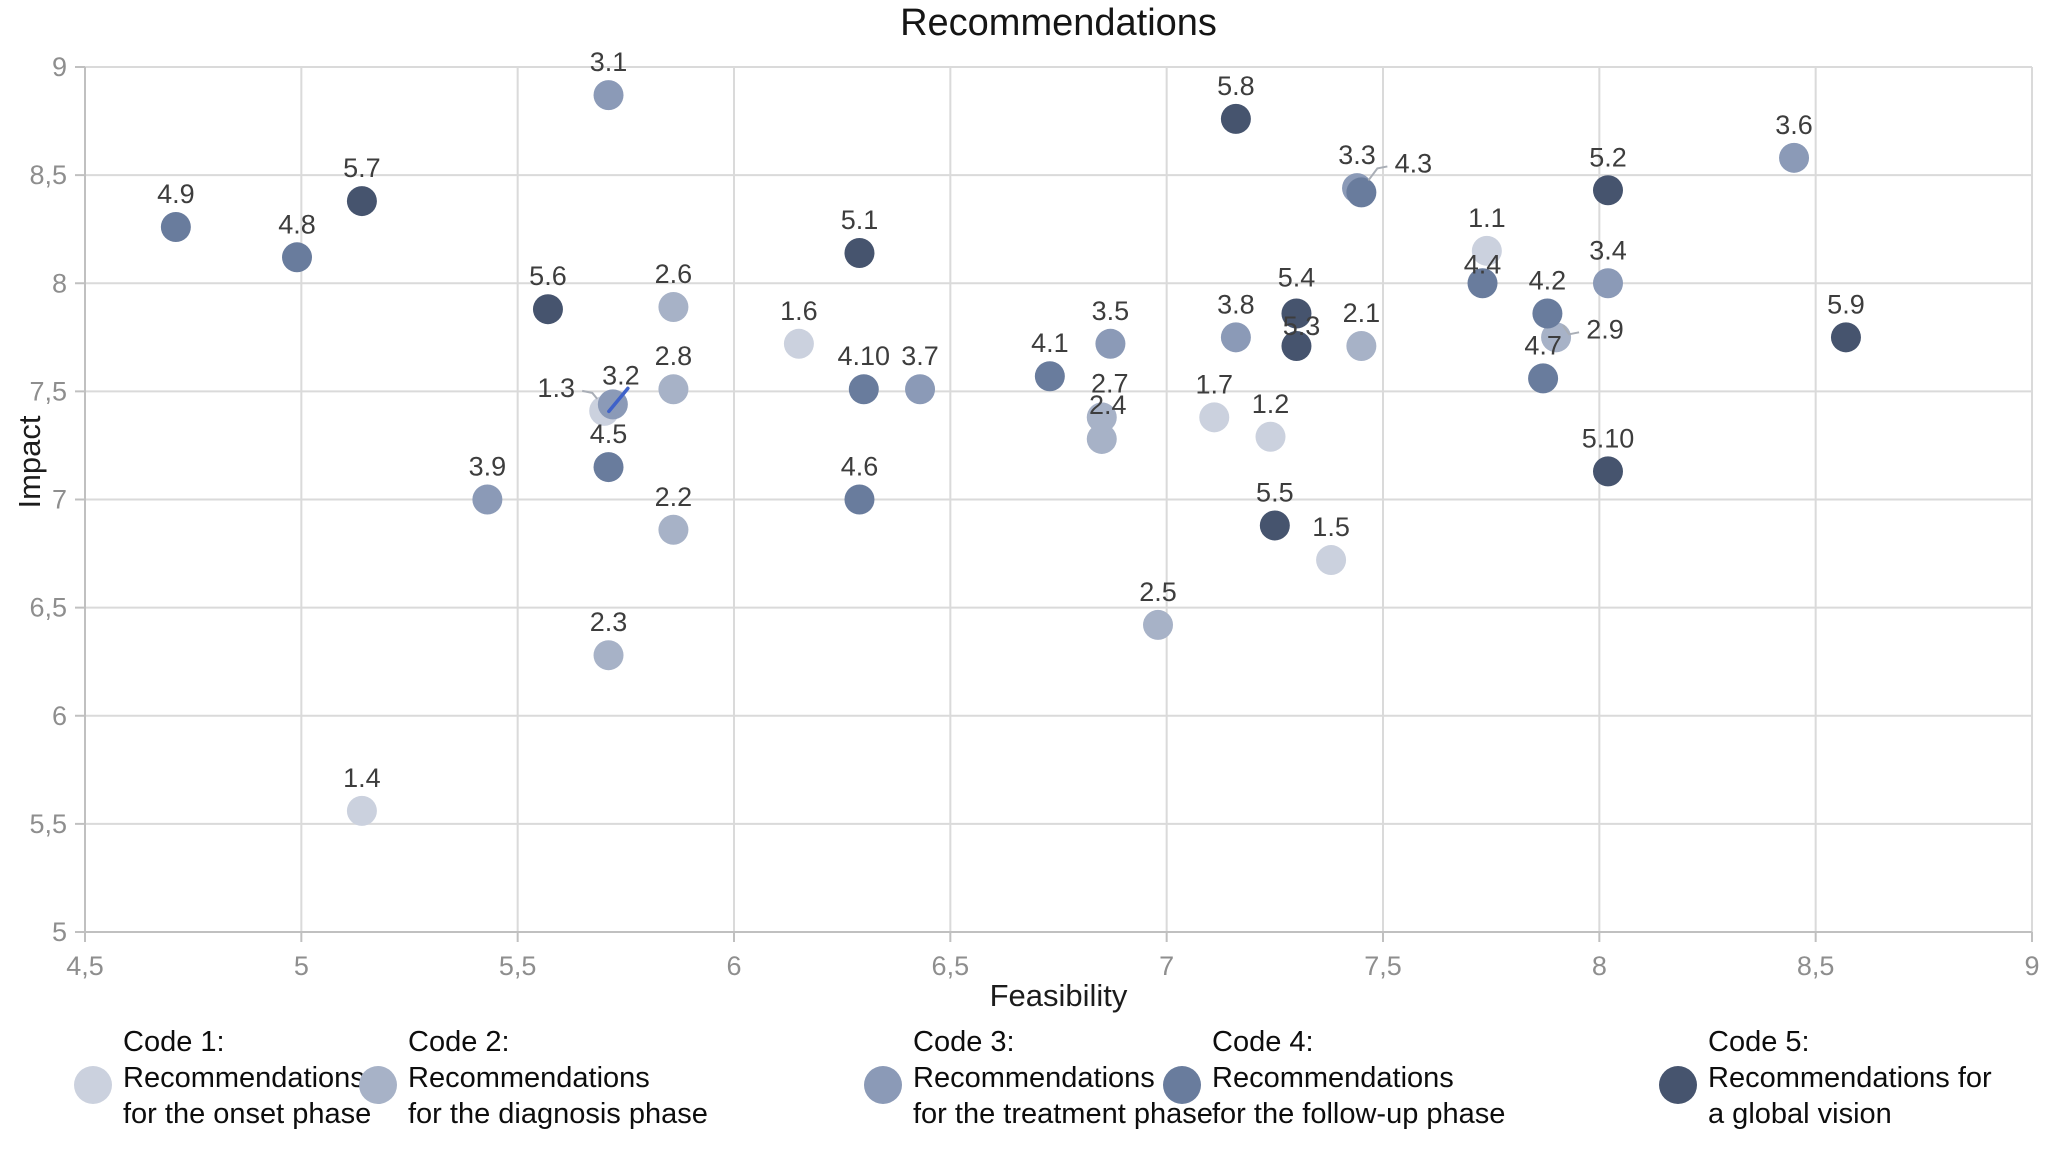 The width and height of the screenshot is (2055, 1149). What do you see at coordinates (59, 500) in the screenshot?
I see `svg-text: 7` at bounding box center [59, 500].